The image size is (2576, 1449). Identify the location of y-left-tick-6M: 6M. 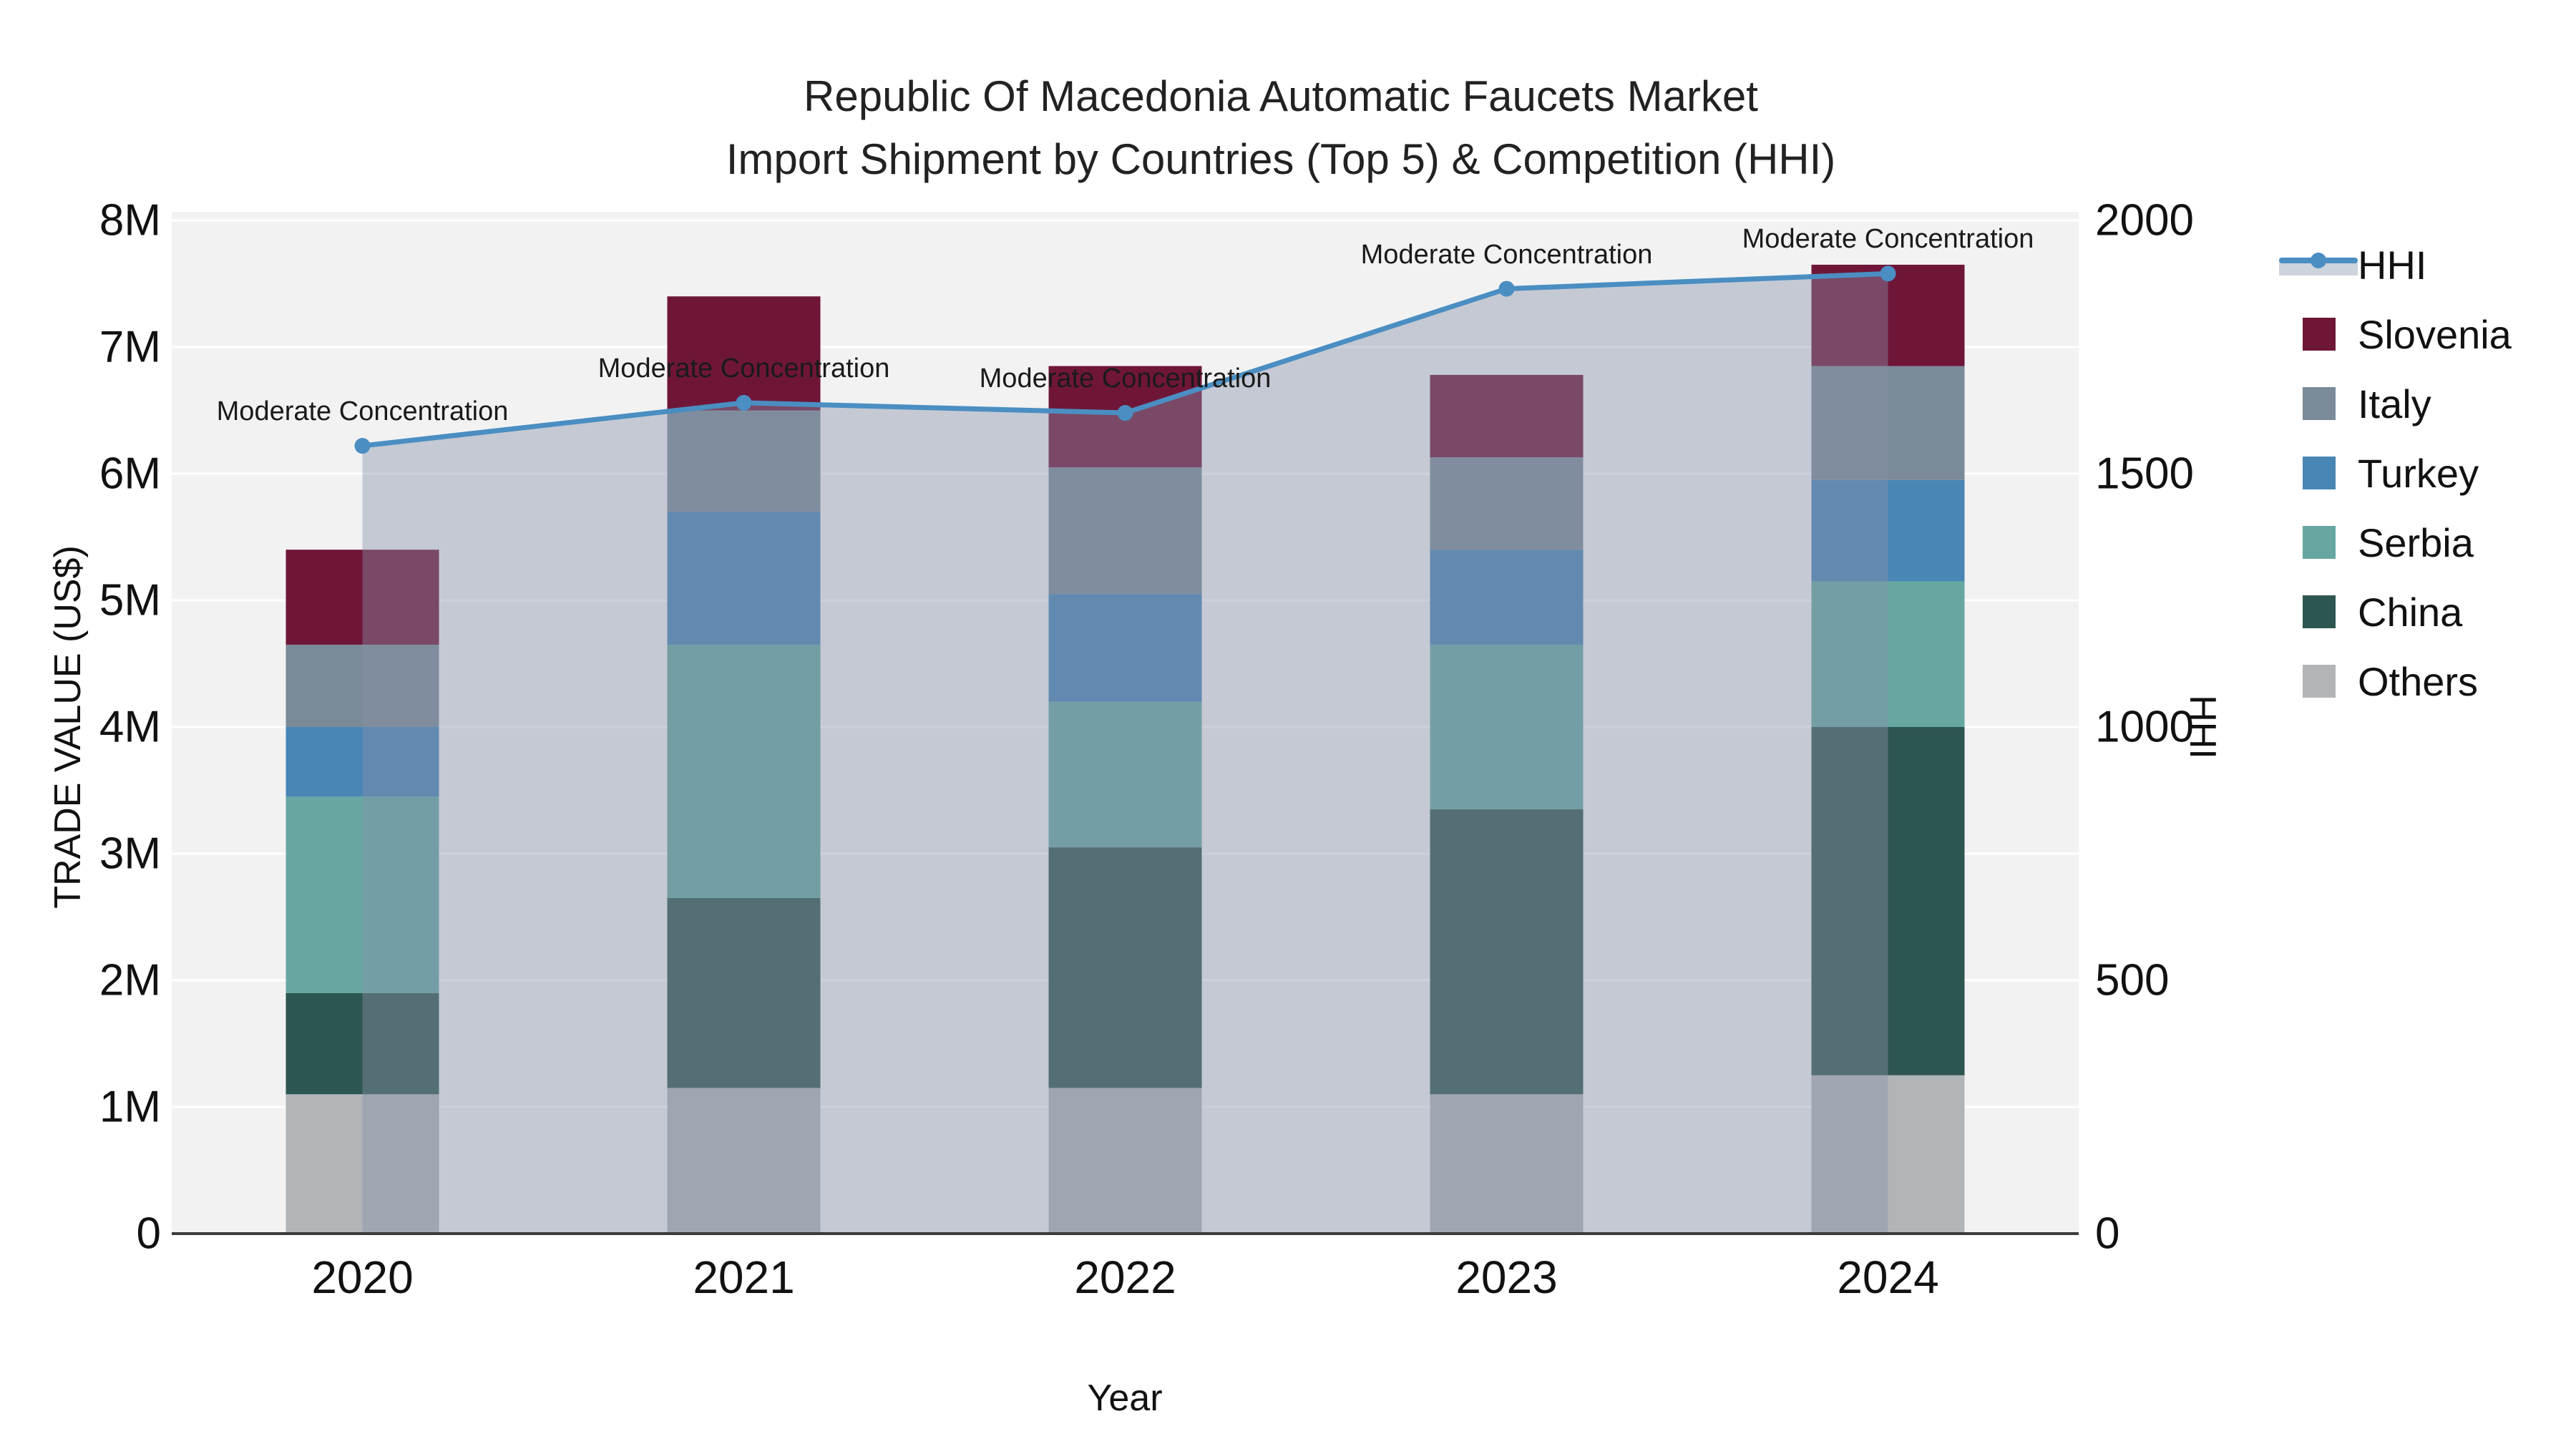
(130, 474).